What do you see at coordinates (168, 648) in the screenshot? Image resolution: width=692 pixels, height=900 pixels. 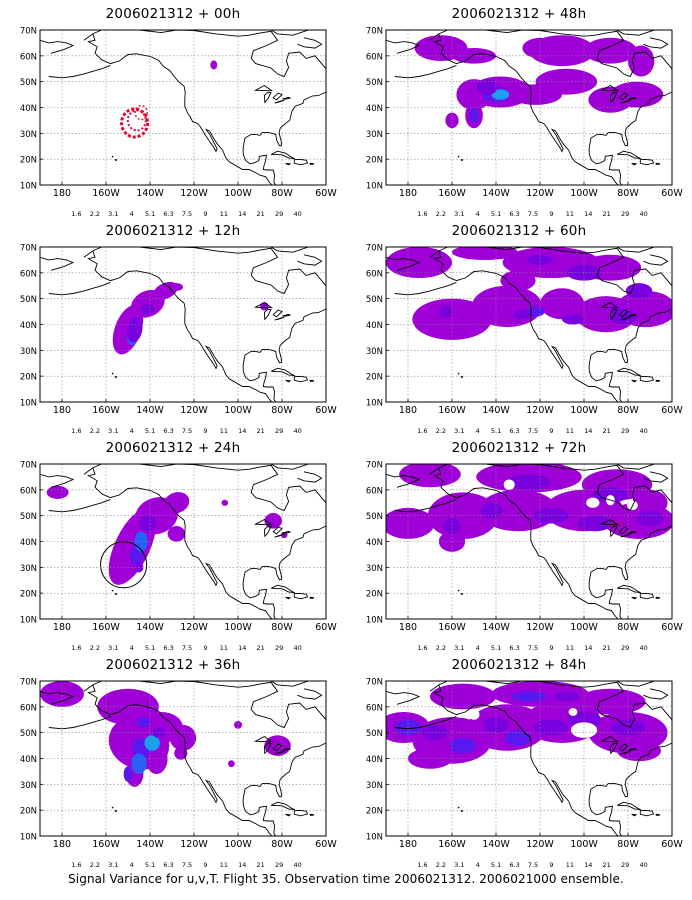 I see `colorbar-label: 6.3` at bounding box center [168, 648].